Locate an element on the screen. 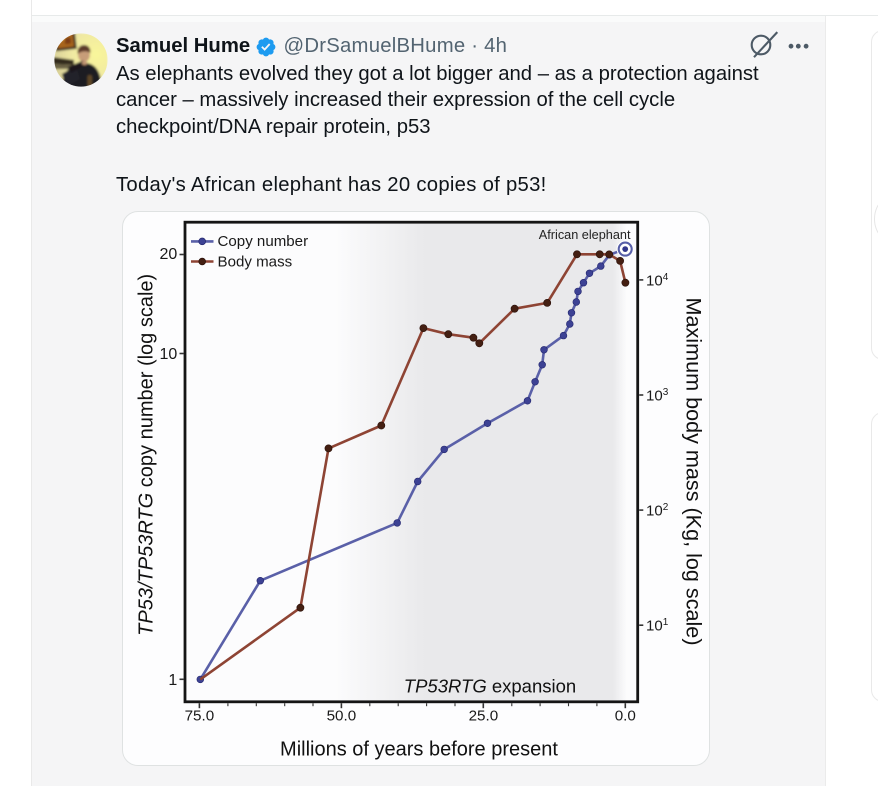 The width and height of the screenshot is (878, 786). svg-text: 25.0 is located at coordinates (484, 716).